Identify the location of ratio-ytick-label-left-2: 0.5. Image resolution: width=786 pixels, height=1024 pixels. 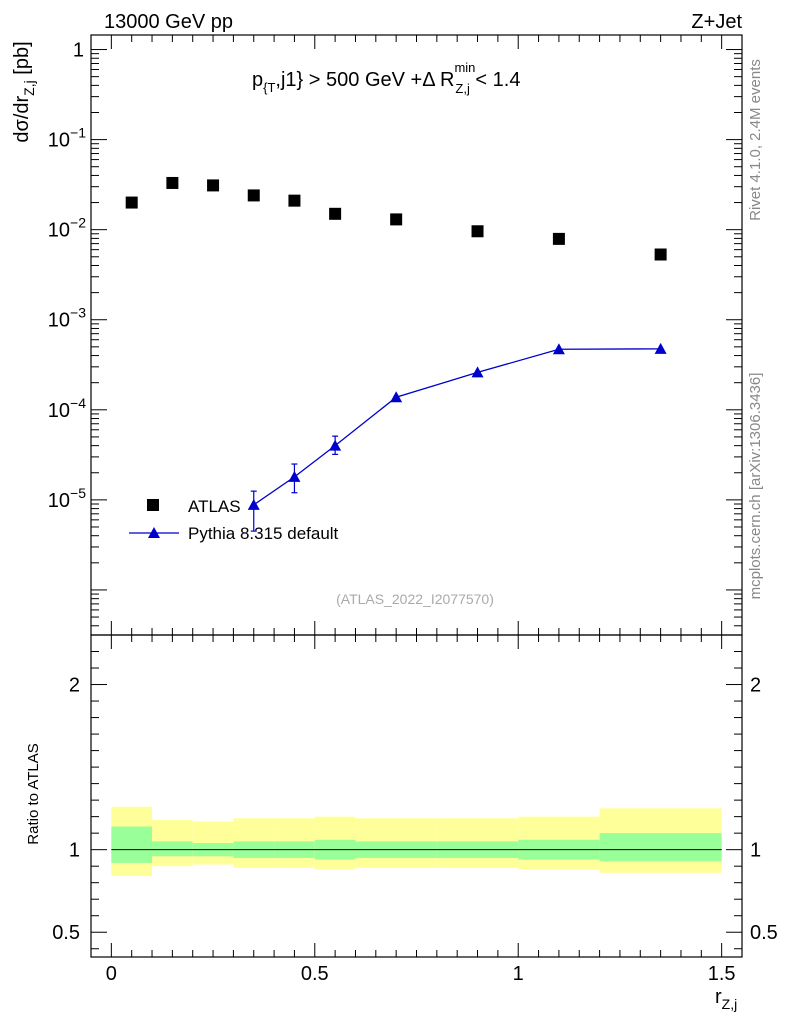
(66, 933).